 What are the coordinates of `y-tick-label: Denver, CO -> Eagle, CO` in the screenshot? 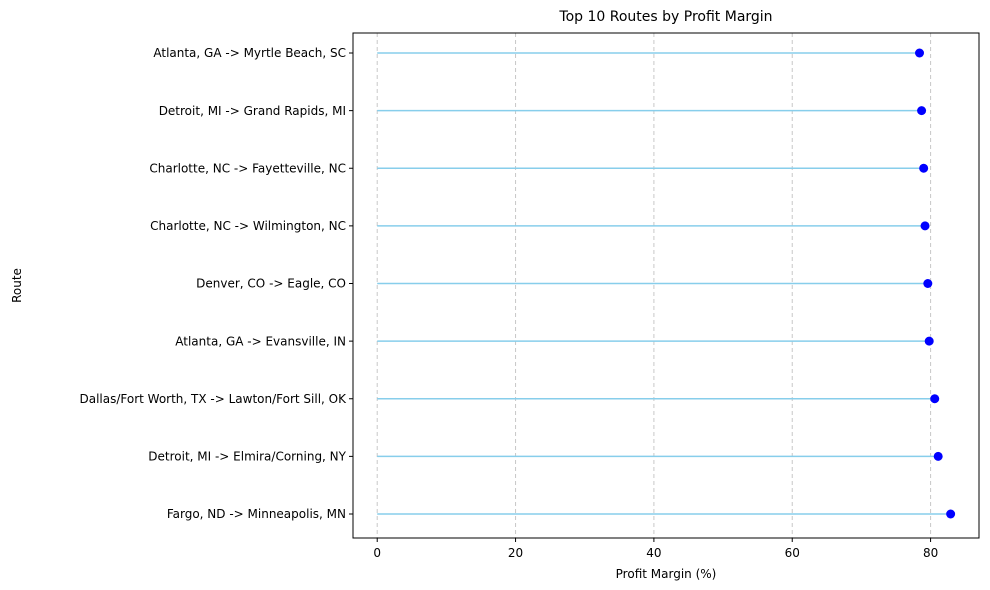 It's located at (271, 284).